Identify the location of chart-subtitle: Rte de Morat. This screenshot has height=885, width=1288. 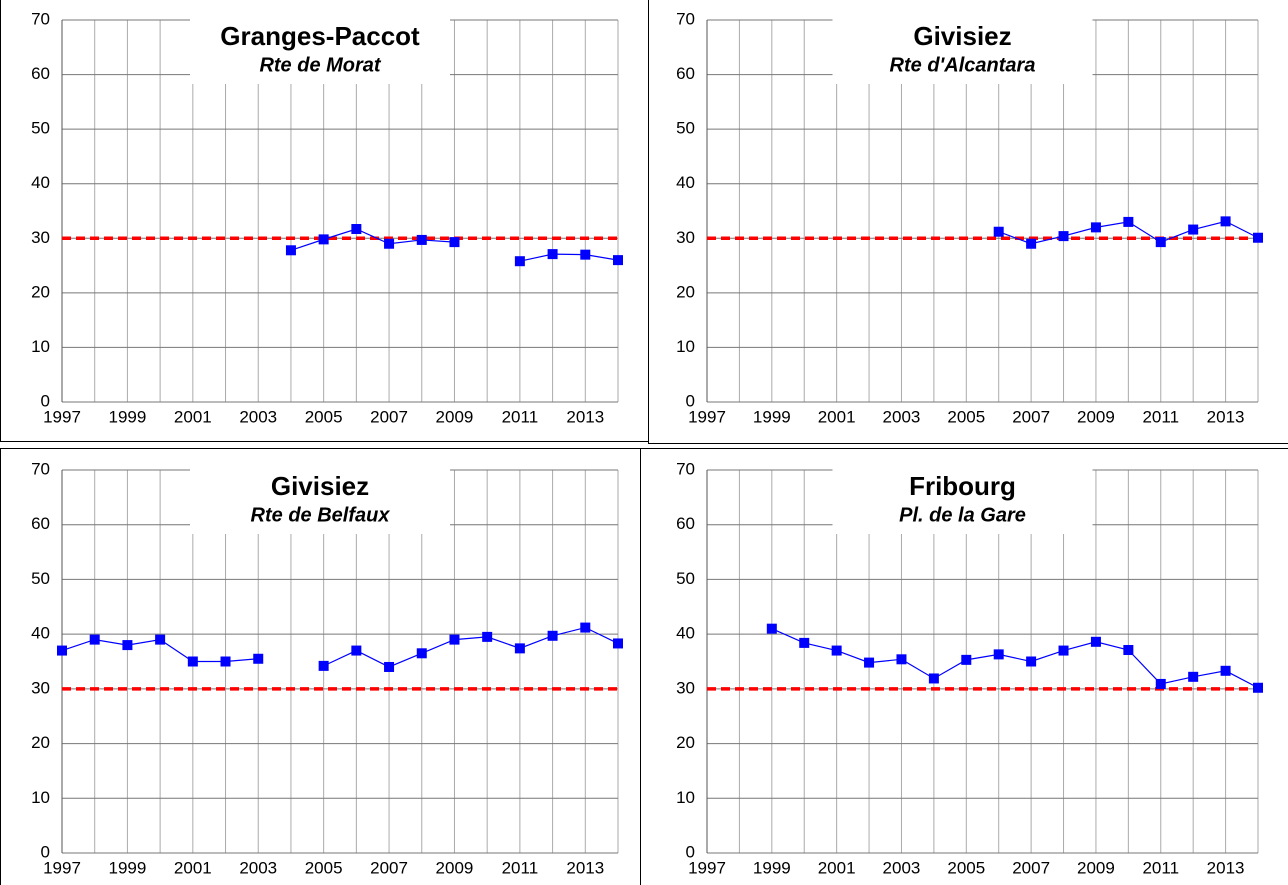
(320, 65).